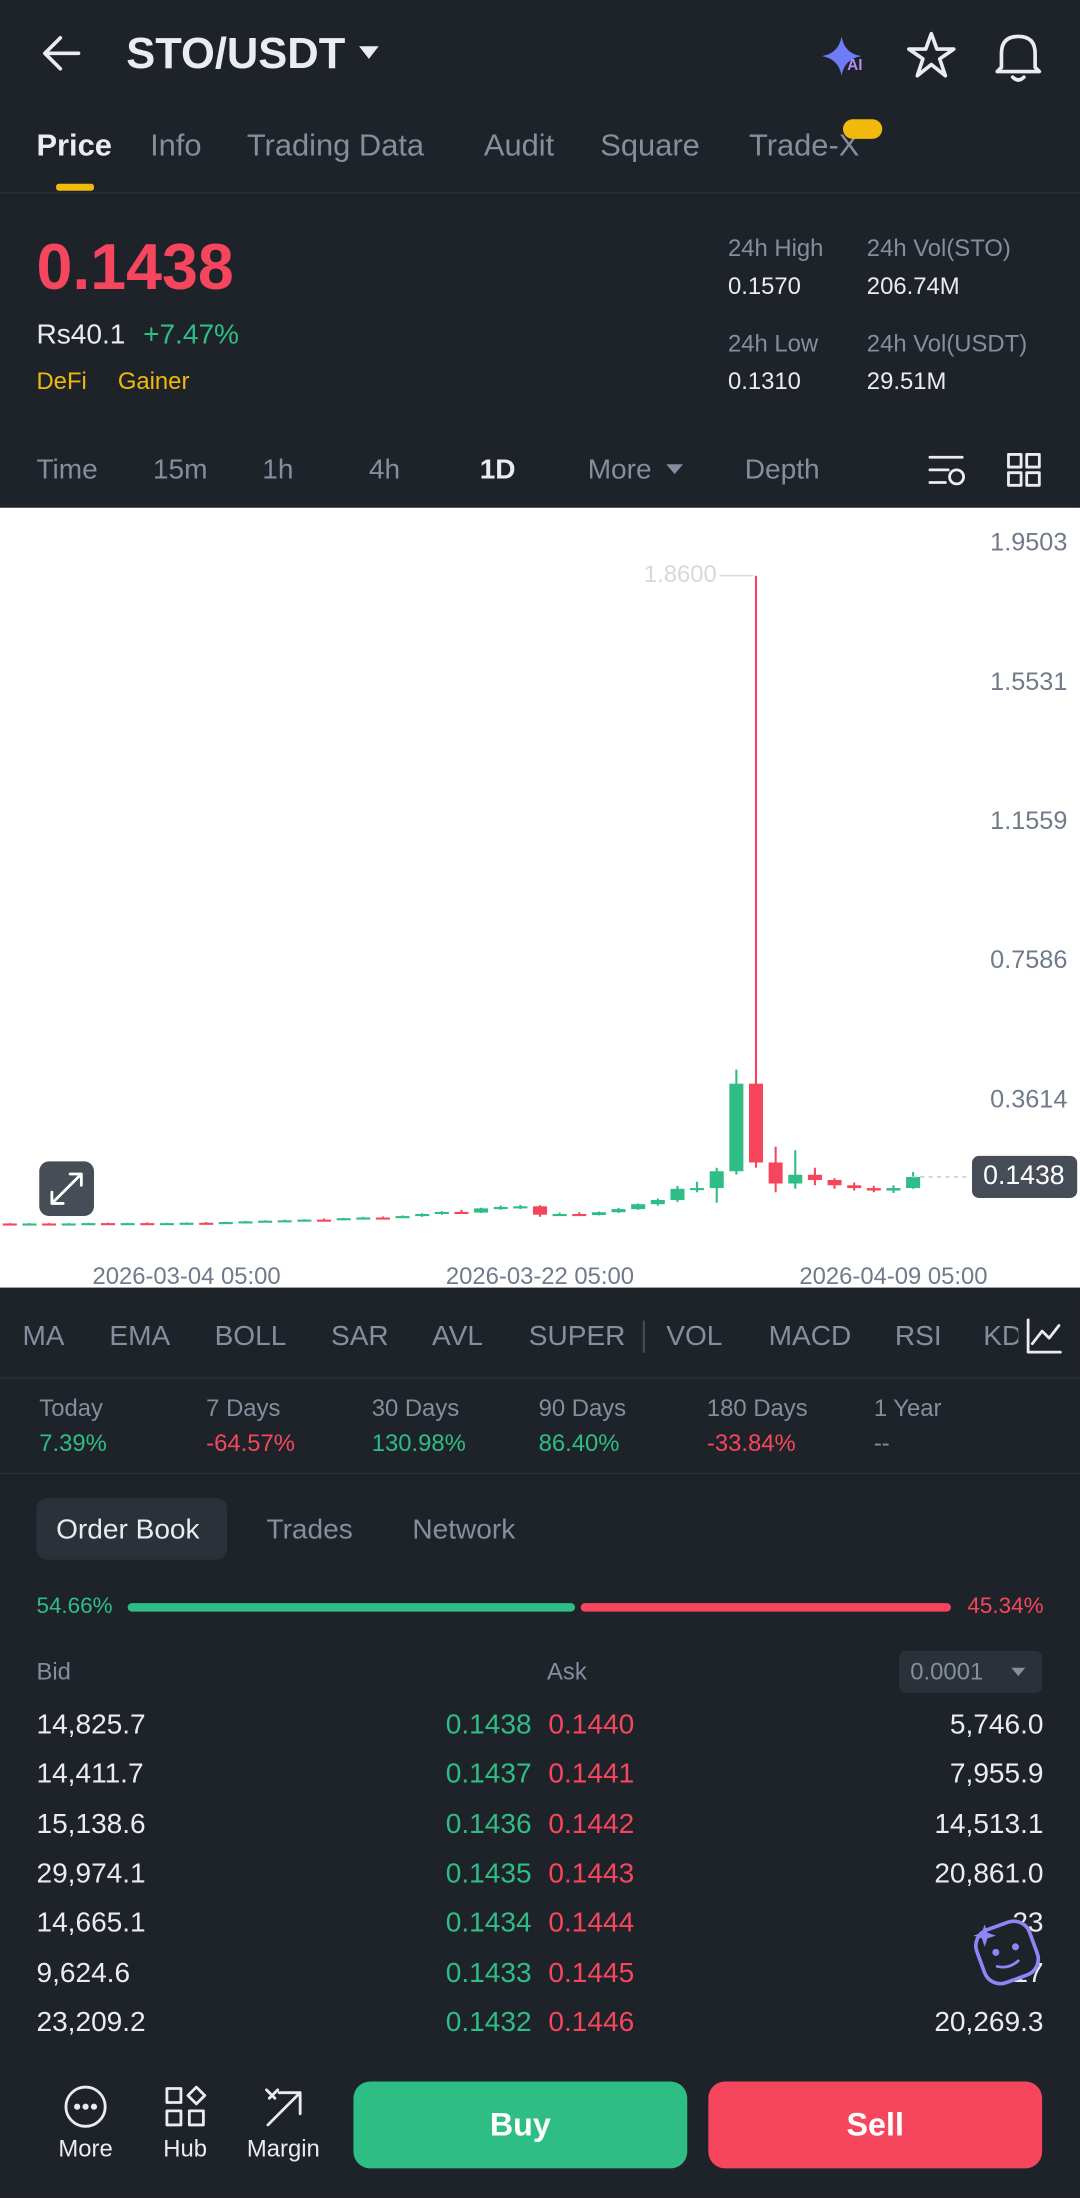 The width and height of the screenshot is (1080, 2198). I want to click on indicator-tab: EMA, so click(140, 1337).